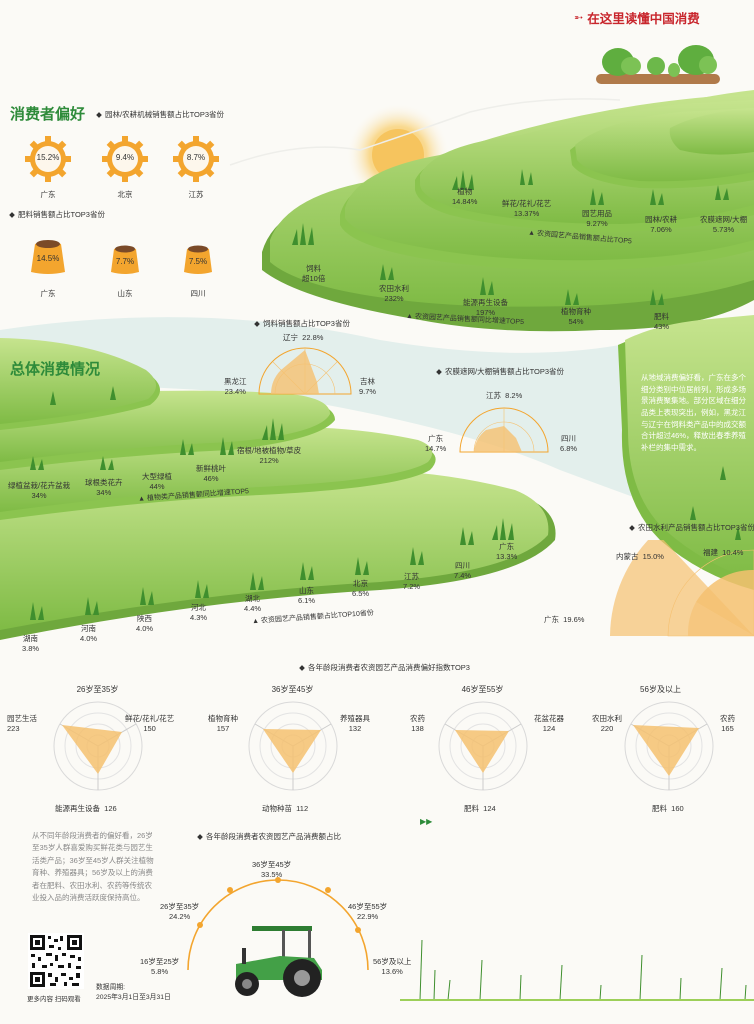 The width and height of the screenshot is (754, 1024). I want to click on province-label: 湖北 4.4%, so click(253, 603).